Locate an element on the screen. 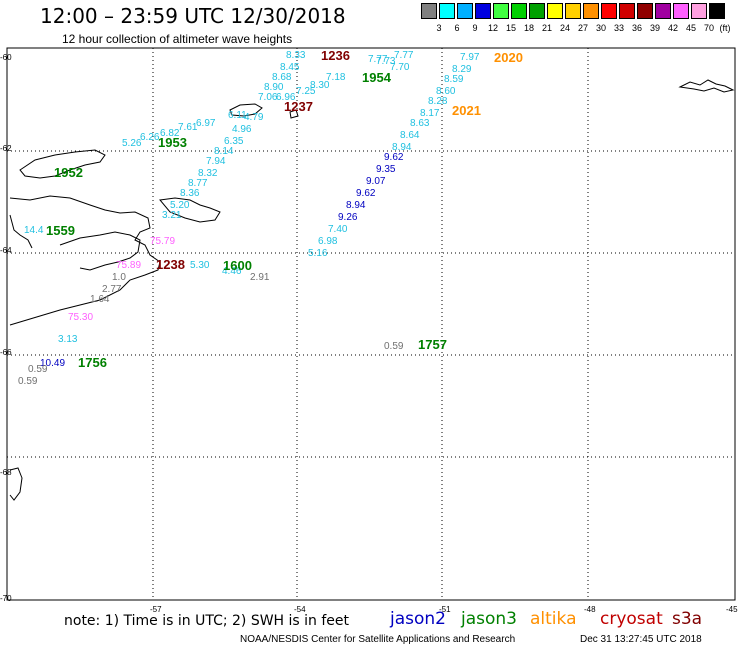 The width and height of the screenshot is (740, 650). wave-height-value: 9.07 is located at coordinates (376, 181).